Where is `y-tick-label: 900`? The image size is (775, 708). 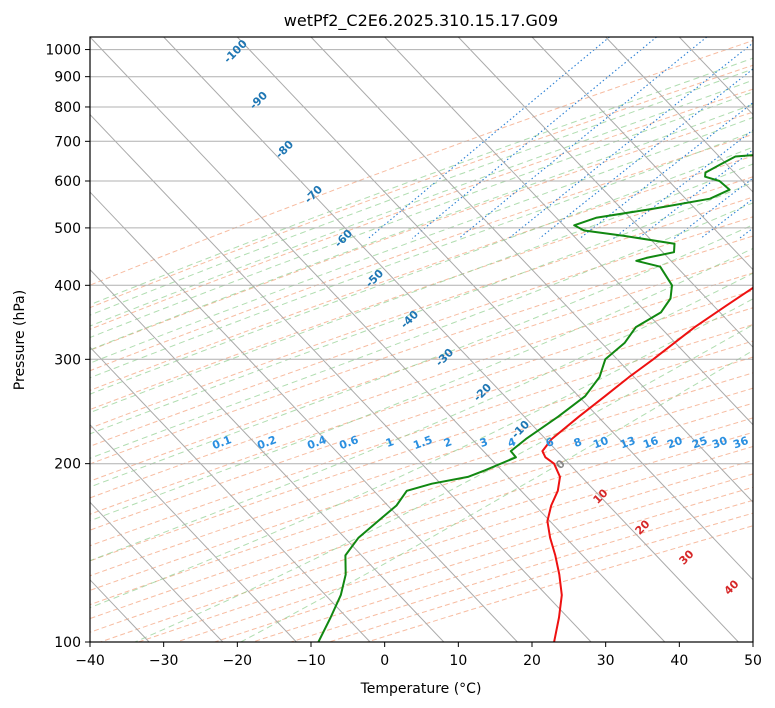 y-tick-label: 900 is located at coordinates (67, 78).